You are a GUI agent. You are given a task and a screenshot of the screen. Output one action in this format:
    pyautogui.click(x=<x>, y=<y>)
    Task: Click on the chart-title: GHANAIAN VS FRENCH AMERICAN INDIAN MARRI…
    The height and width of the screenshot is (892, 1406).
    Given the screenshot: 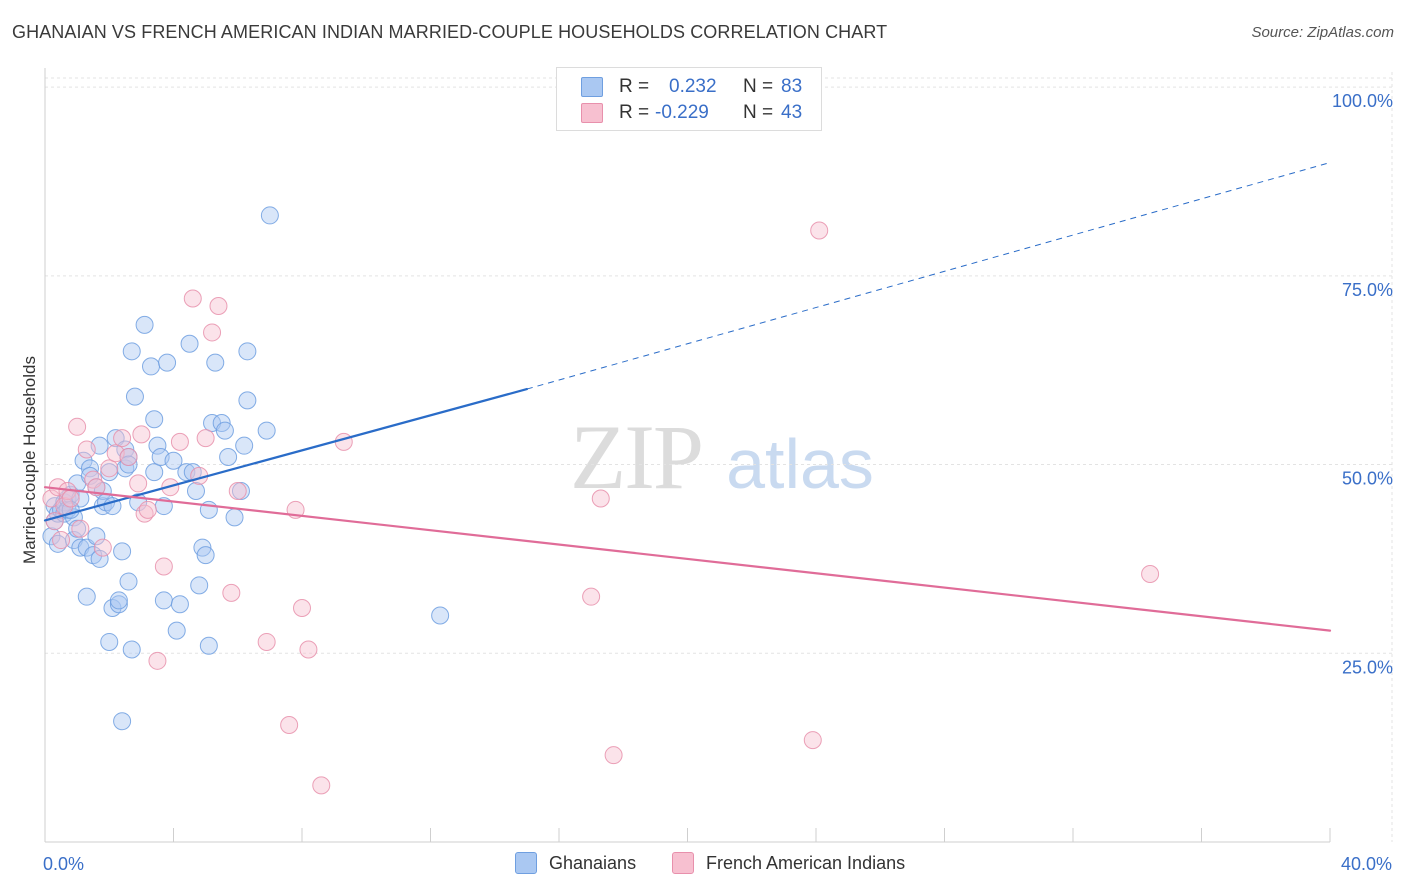 What is the action you would take?
    pyautogui.click(x=450, y=32)
    